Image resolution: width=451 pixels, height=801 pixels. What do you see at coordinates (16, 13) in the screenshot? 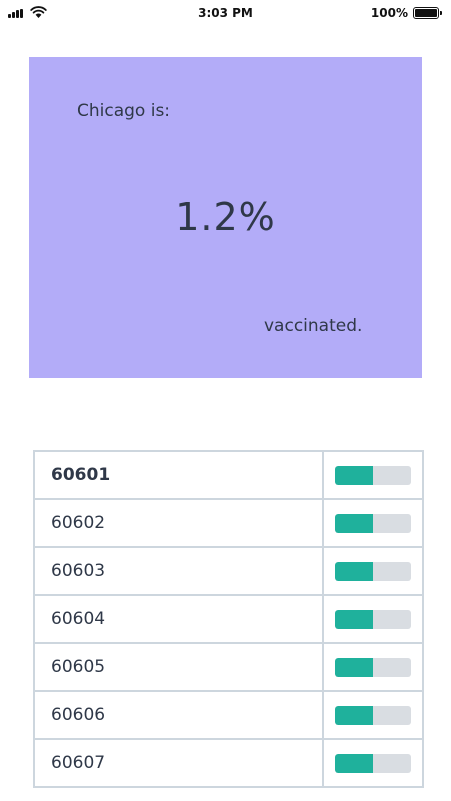
I see `signal-icon` at bounding box center [16, 13].